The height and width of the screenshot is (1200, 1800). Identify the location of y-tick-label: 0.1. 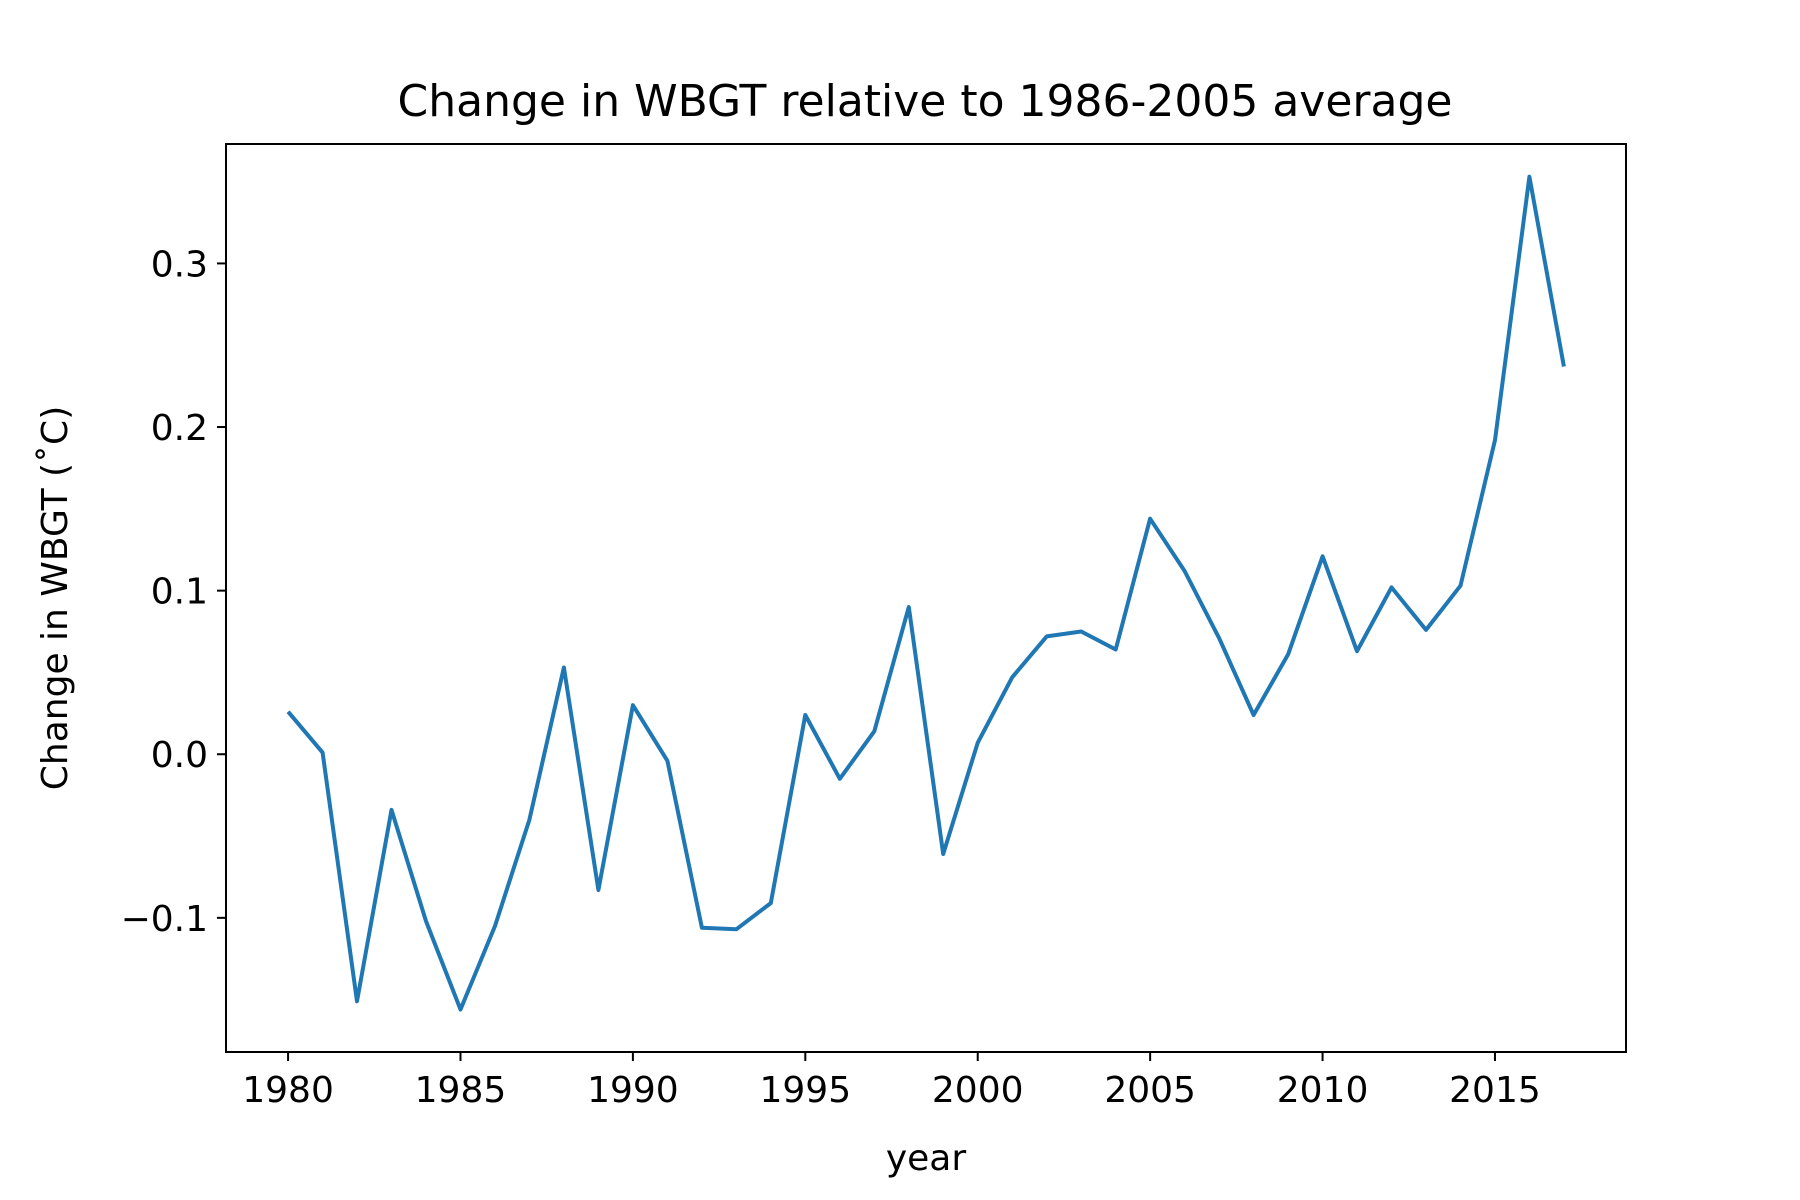
(179, 592).